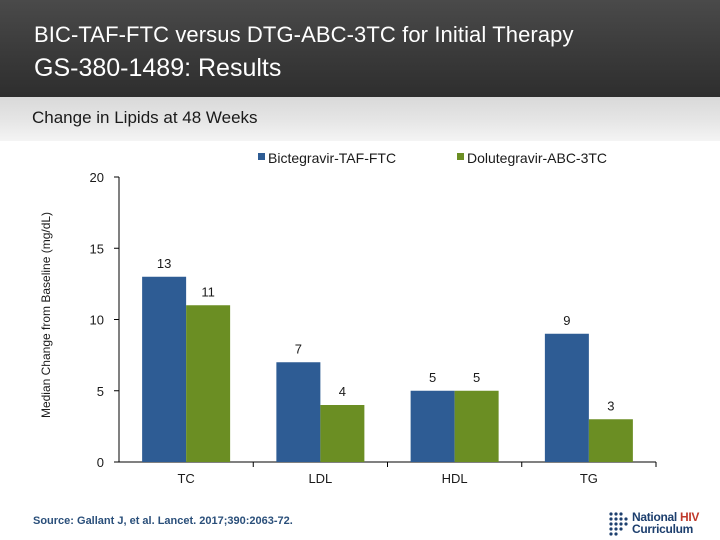  What do you see at coordinates (208, 291) in the screenshot?
I see `data-label: 11` at bounding box center [208, 291].